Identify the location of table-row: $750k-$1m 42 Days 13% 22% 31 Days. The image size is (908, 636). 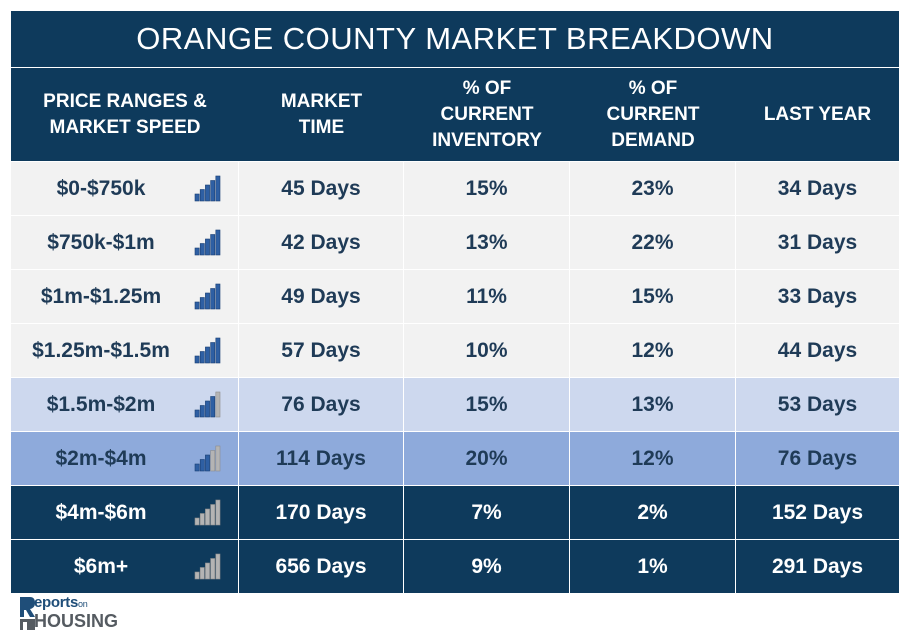
(455, 242).